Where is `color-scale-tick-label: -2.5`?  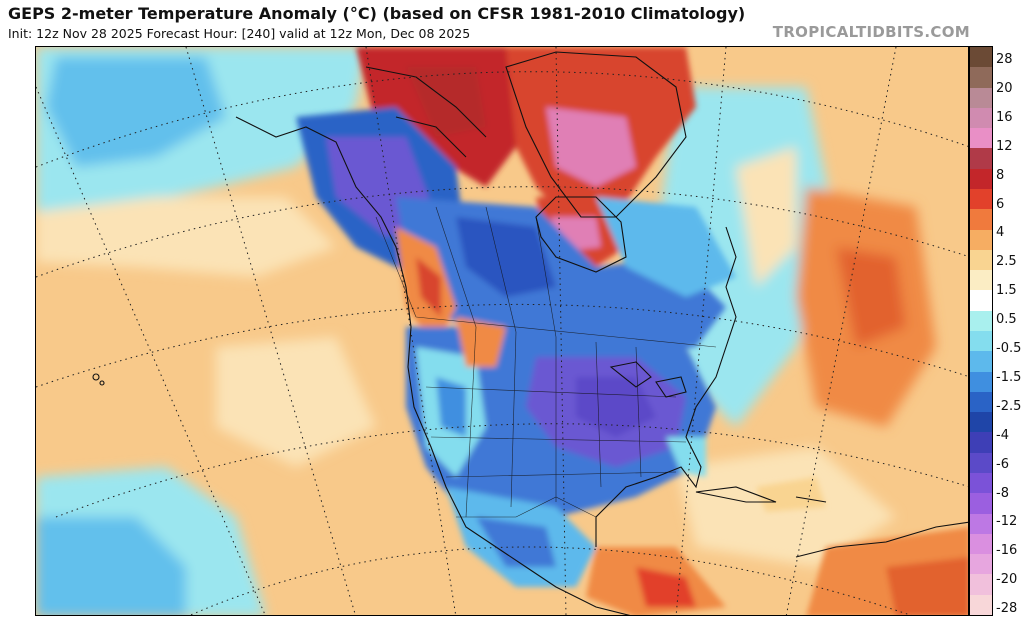
color-scale-tick-label: -2.5 is located at coordinates (1009, 406).